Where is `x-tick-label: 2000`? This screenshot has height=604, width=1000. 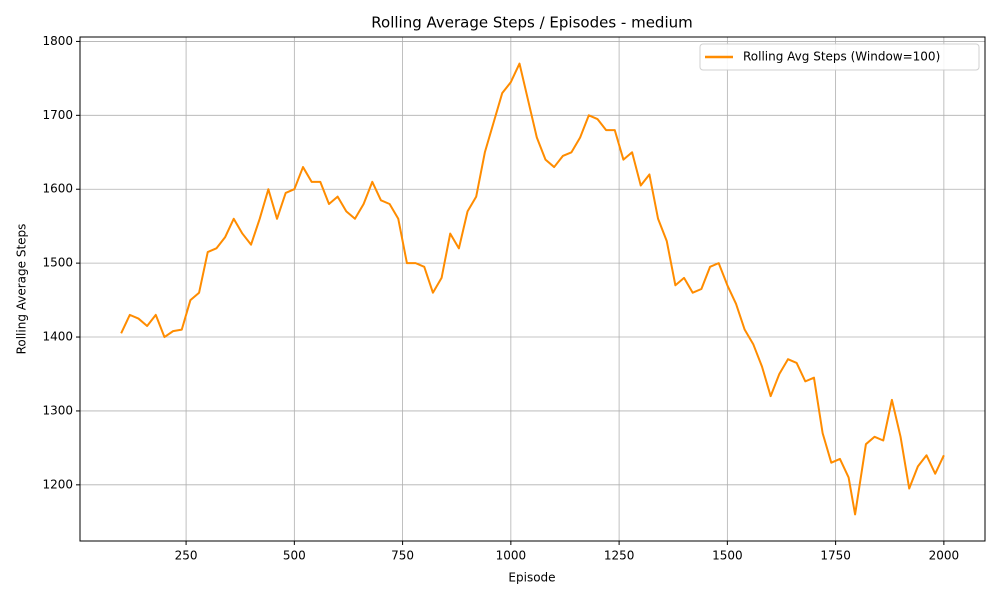
x-tick-label: 2000 is located at coordinates (944, 556).